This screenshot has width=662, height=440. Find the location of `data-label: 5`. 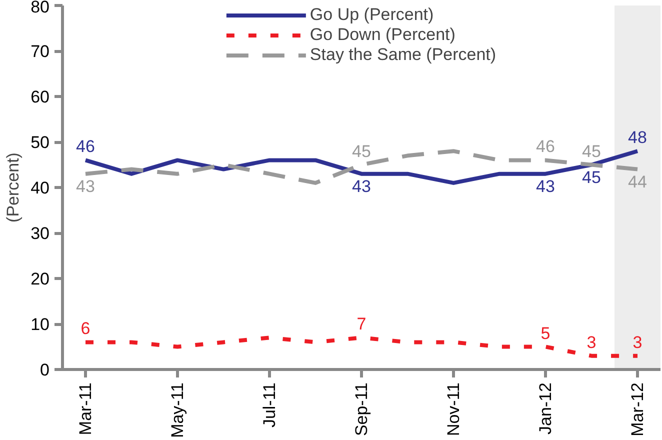

data-label: 5 is located at coordinates (545, 333).